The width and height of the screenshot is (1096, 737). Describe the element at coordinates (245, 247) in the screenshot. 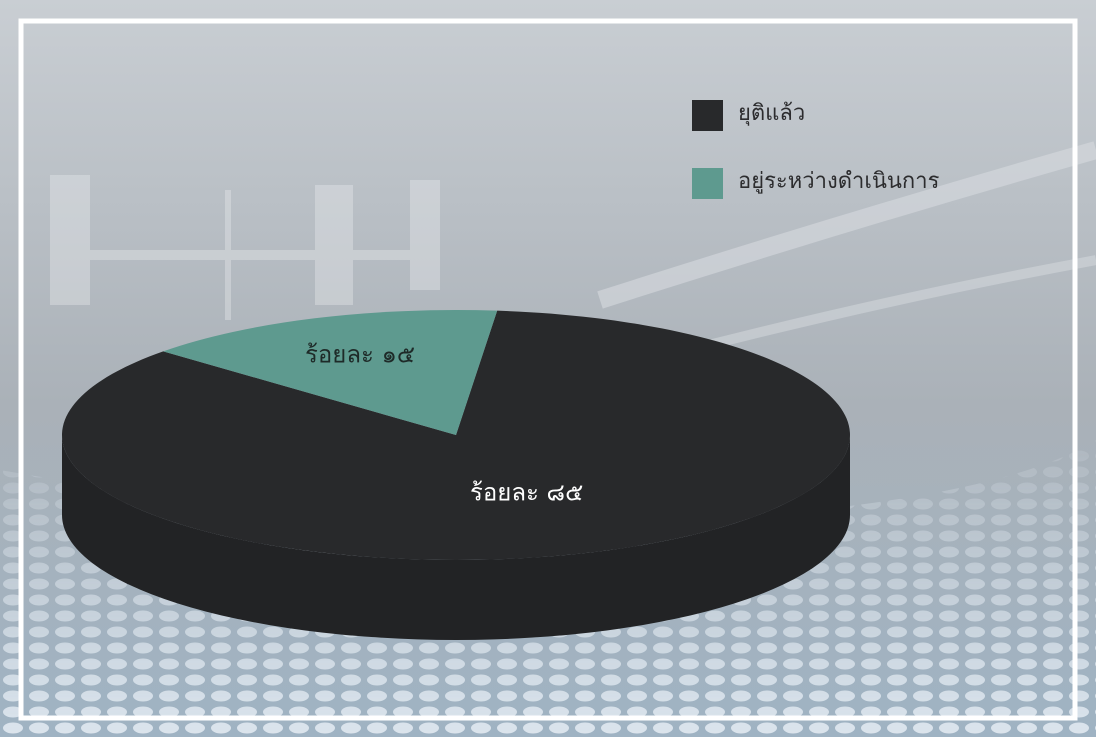

I see `tower-silhouette` at that location.